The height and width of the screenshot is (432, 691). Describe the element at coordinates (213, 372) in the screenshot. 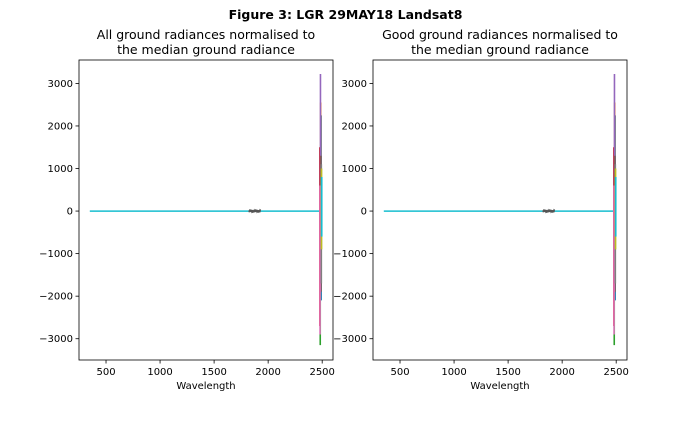

I see `left-x-tick-label: 1500` at that location.